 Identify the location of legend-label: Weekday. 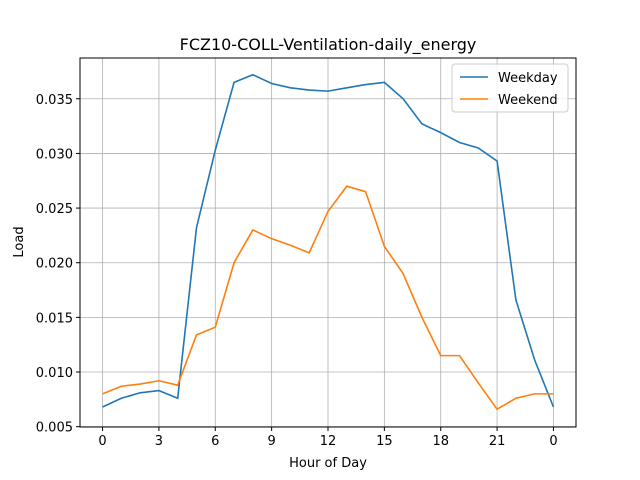
(528, 78).